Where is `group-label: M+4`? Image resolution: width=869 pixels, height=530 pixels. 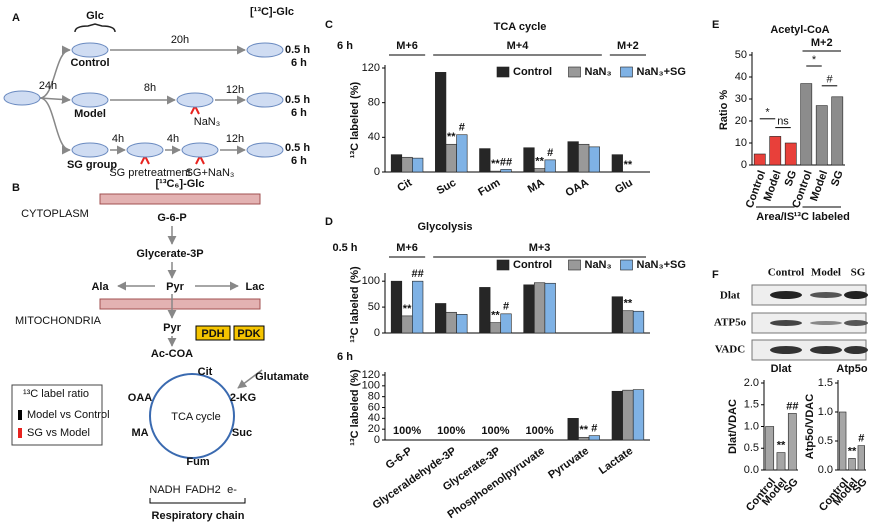
group-label: M+4 is located at coordinates (518, 46).